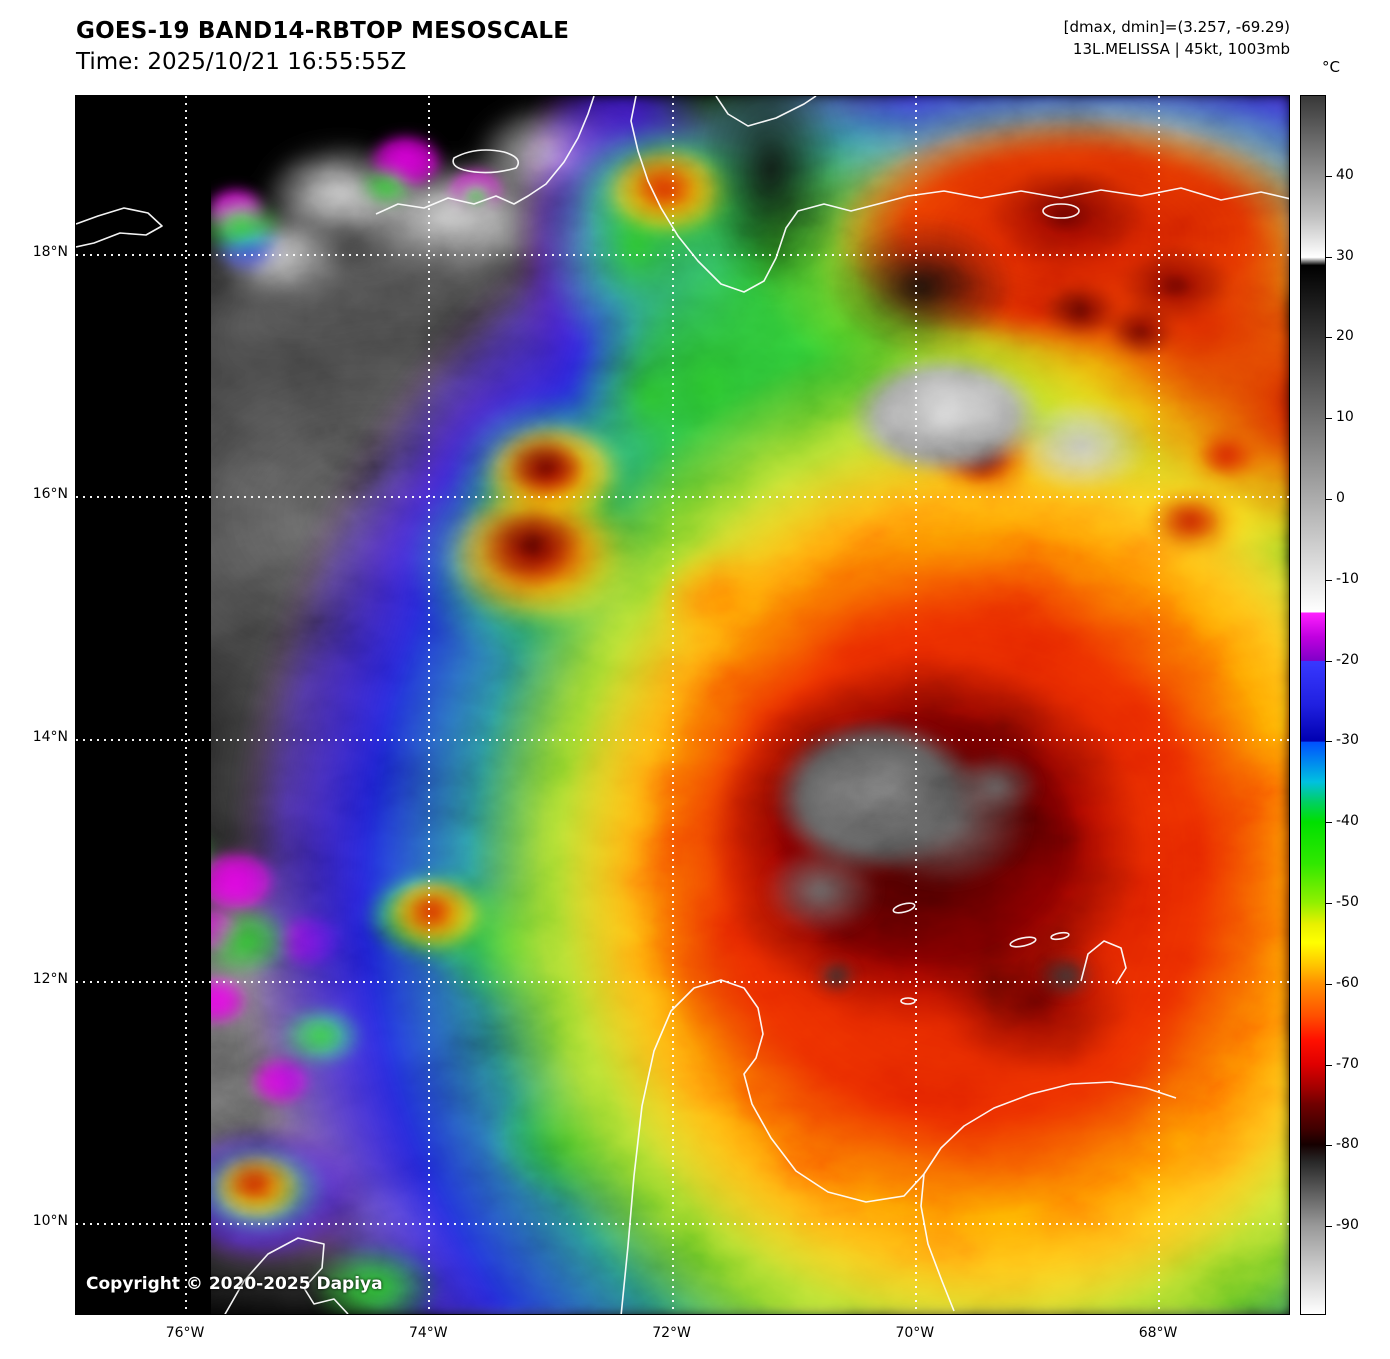  Describe the element at coordinates (486, 161) in the screenshot. I see `coastline-ile-a-vache` at that location.